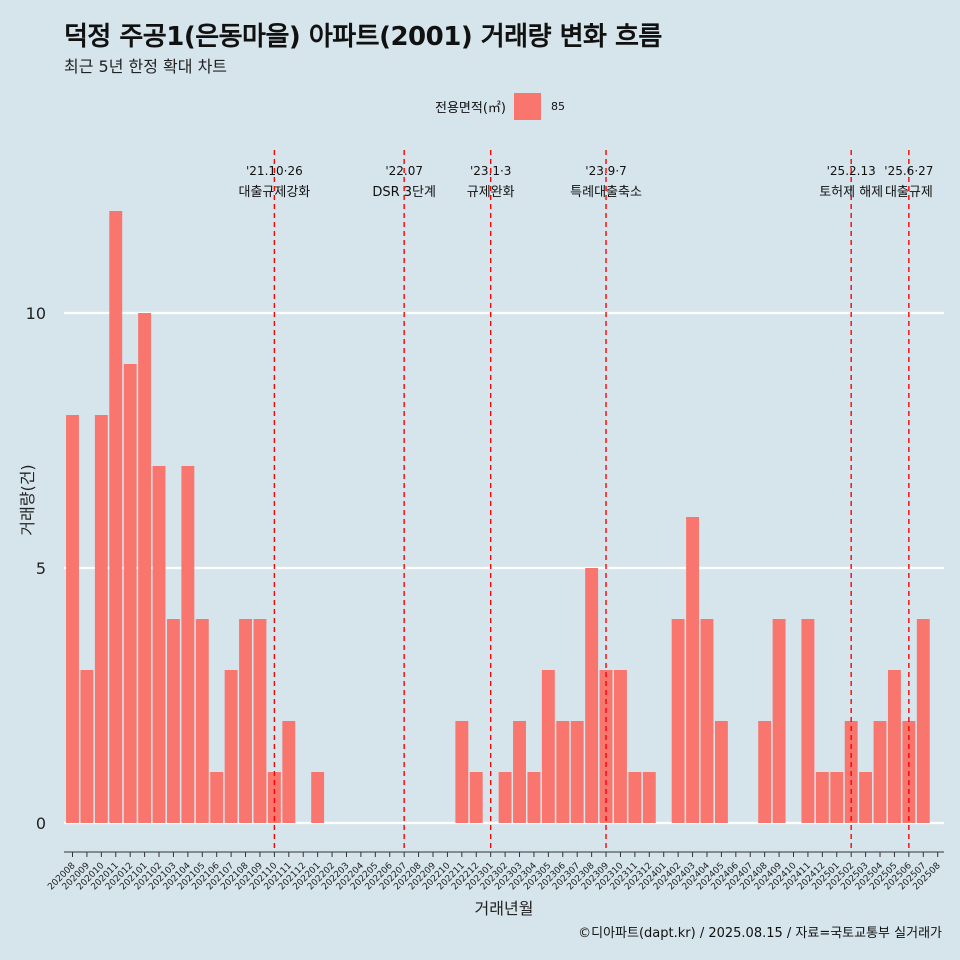 This screenshot has height=960, width=960. What do you see at coordinates (851, 171) in the screenshot?
I see `event-date-label: '25.2.13` at bounding box center [851, 171].